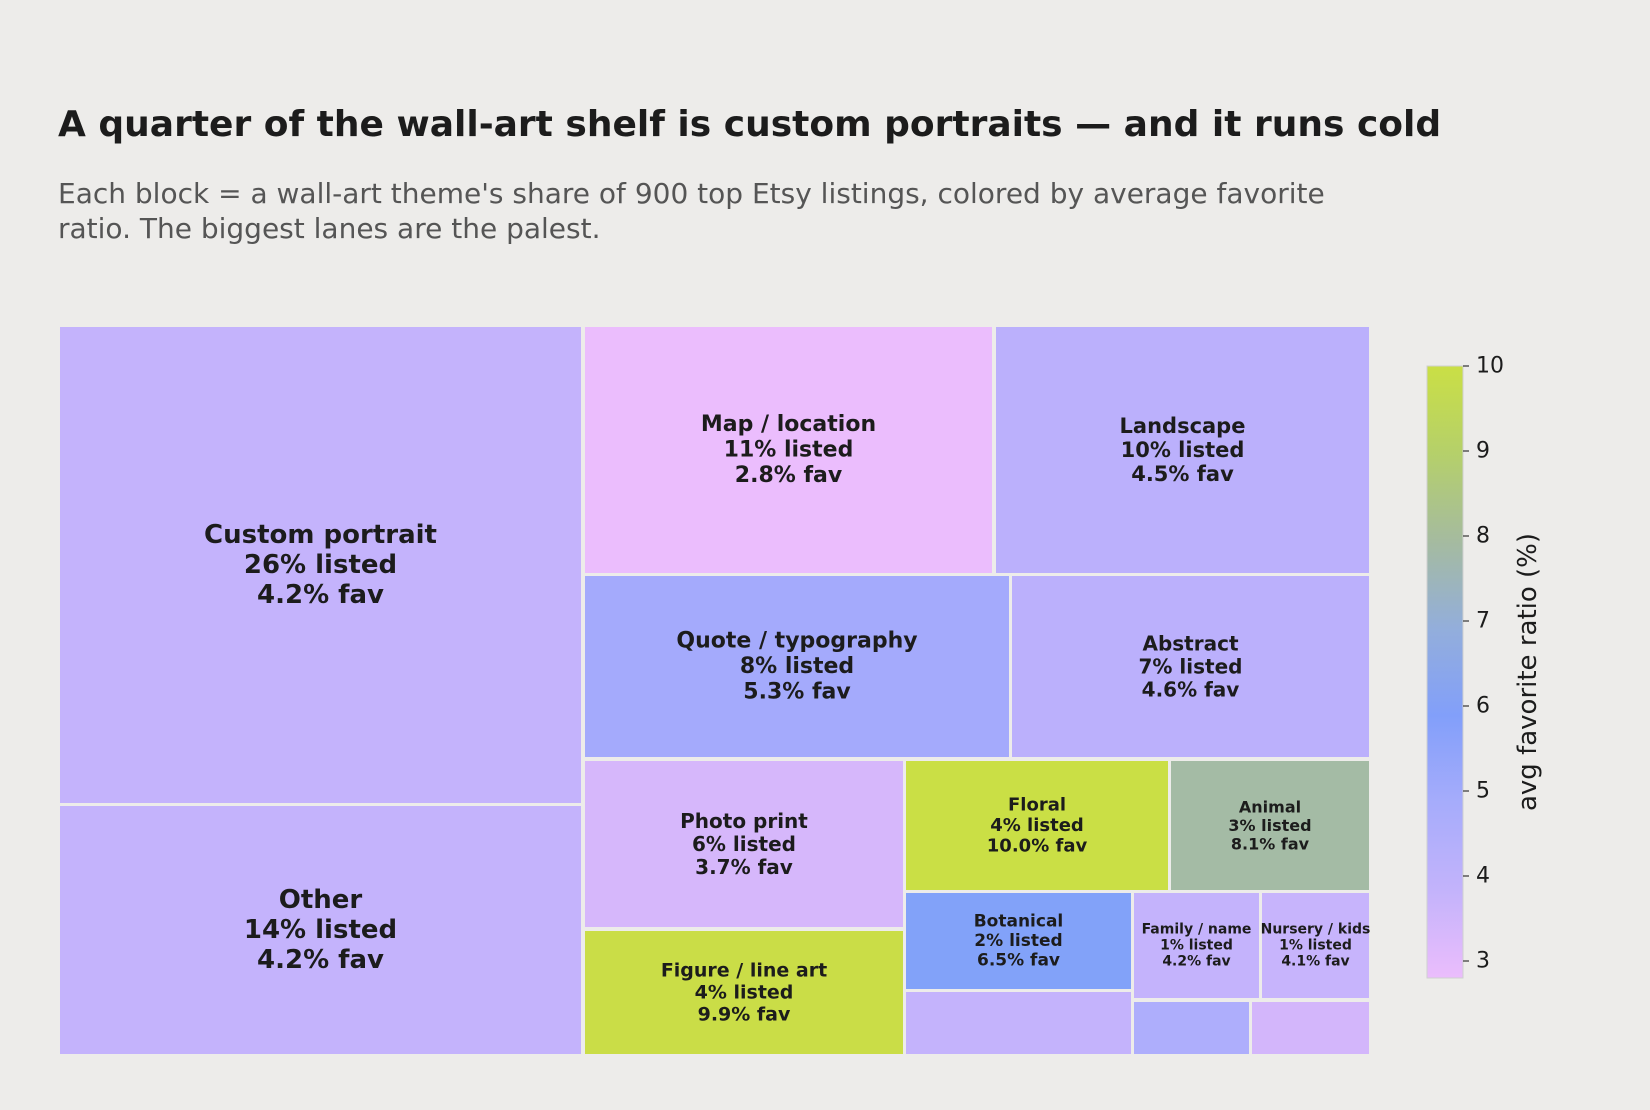  I want to click on tile-listed-label: 8% listed, so click(797, 666).